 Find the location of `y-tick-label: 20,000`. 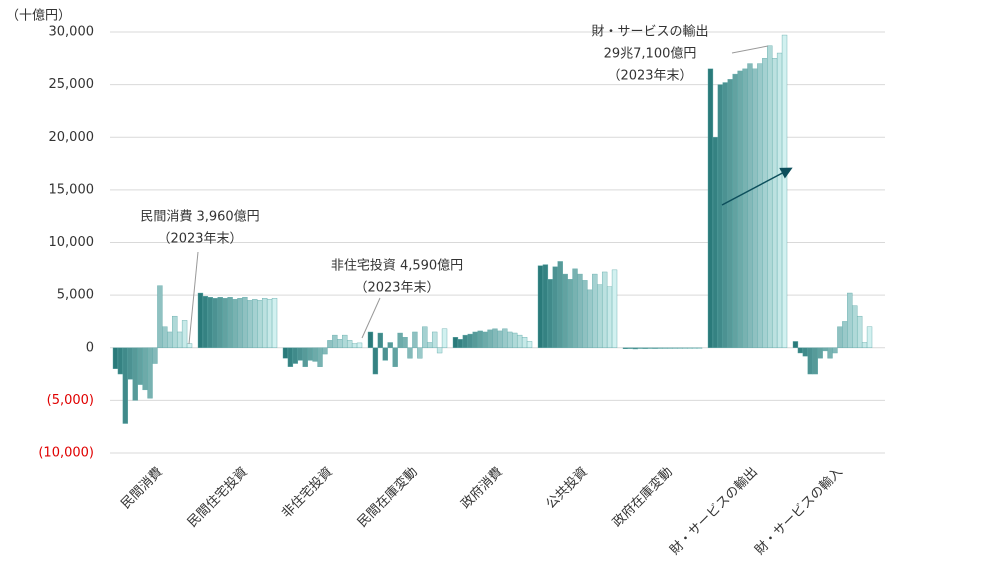

y-tick-label: 20,000 is located at coordinates (72, 137).